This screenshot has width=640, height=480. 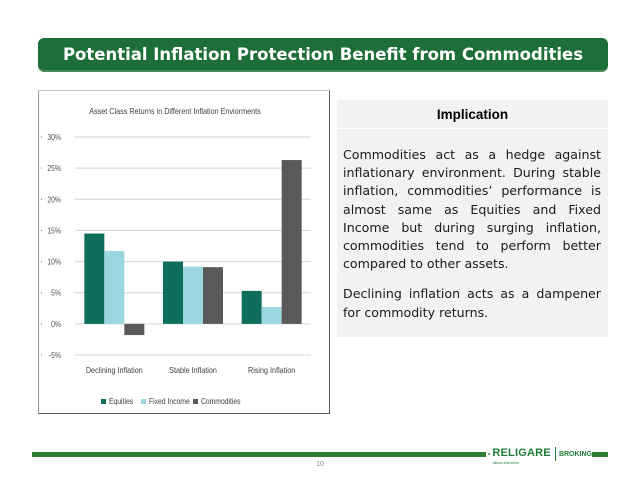 What do you see at coordinates (489, 454) in the screenshot?
I see `clover-icon` at bounding box center [489, 454].